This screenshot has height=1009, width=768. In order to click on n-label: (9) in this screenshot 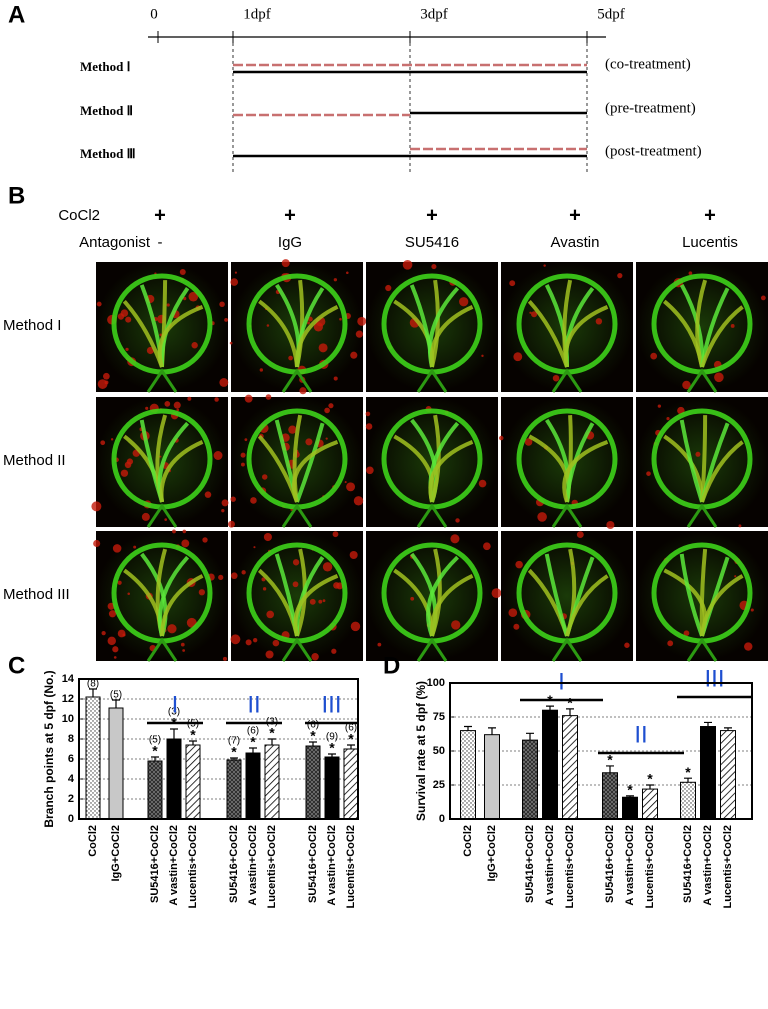, I will do `click(332, 737)`.